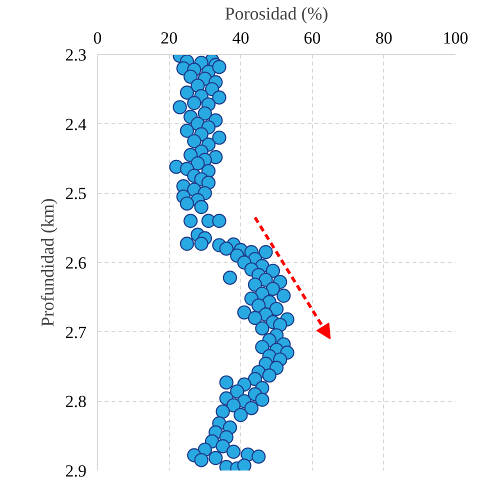 The image size is (477, 484). I want to click on x-tick-label: 0, so click(97, 38).